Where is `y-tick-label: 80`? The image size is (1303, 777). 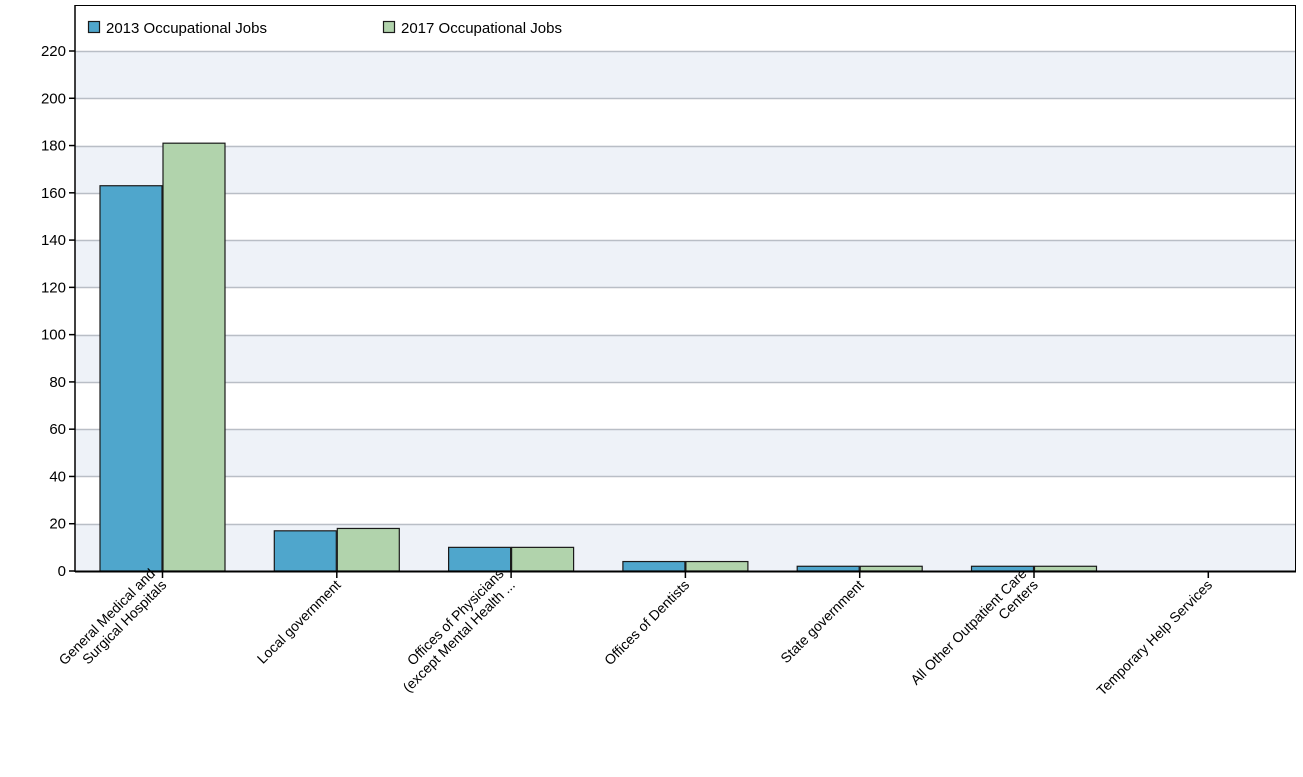 y-tick-label: 80 is located at coordinates (57, 382).